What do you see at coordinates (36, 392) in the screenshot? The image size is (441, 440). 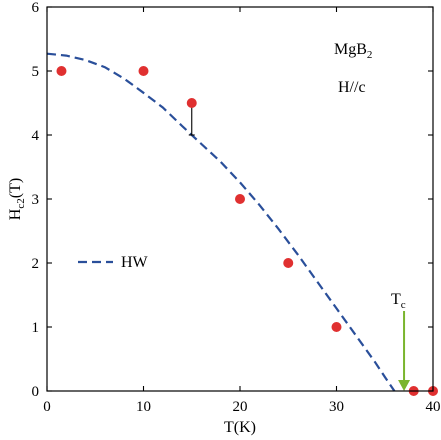 I see `y-tick-label-0: 0` at bounding box center [36, 392].